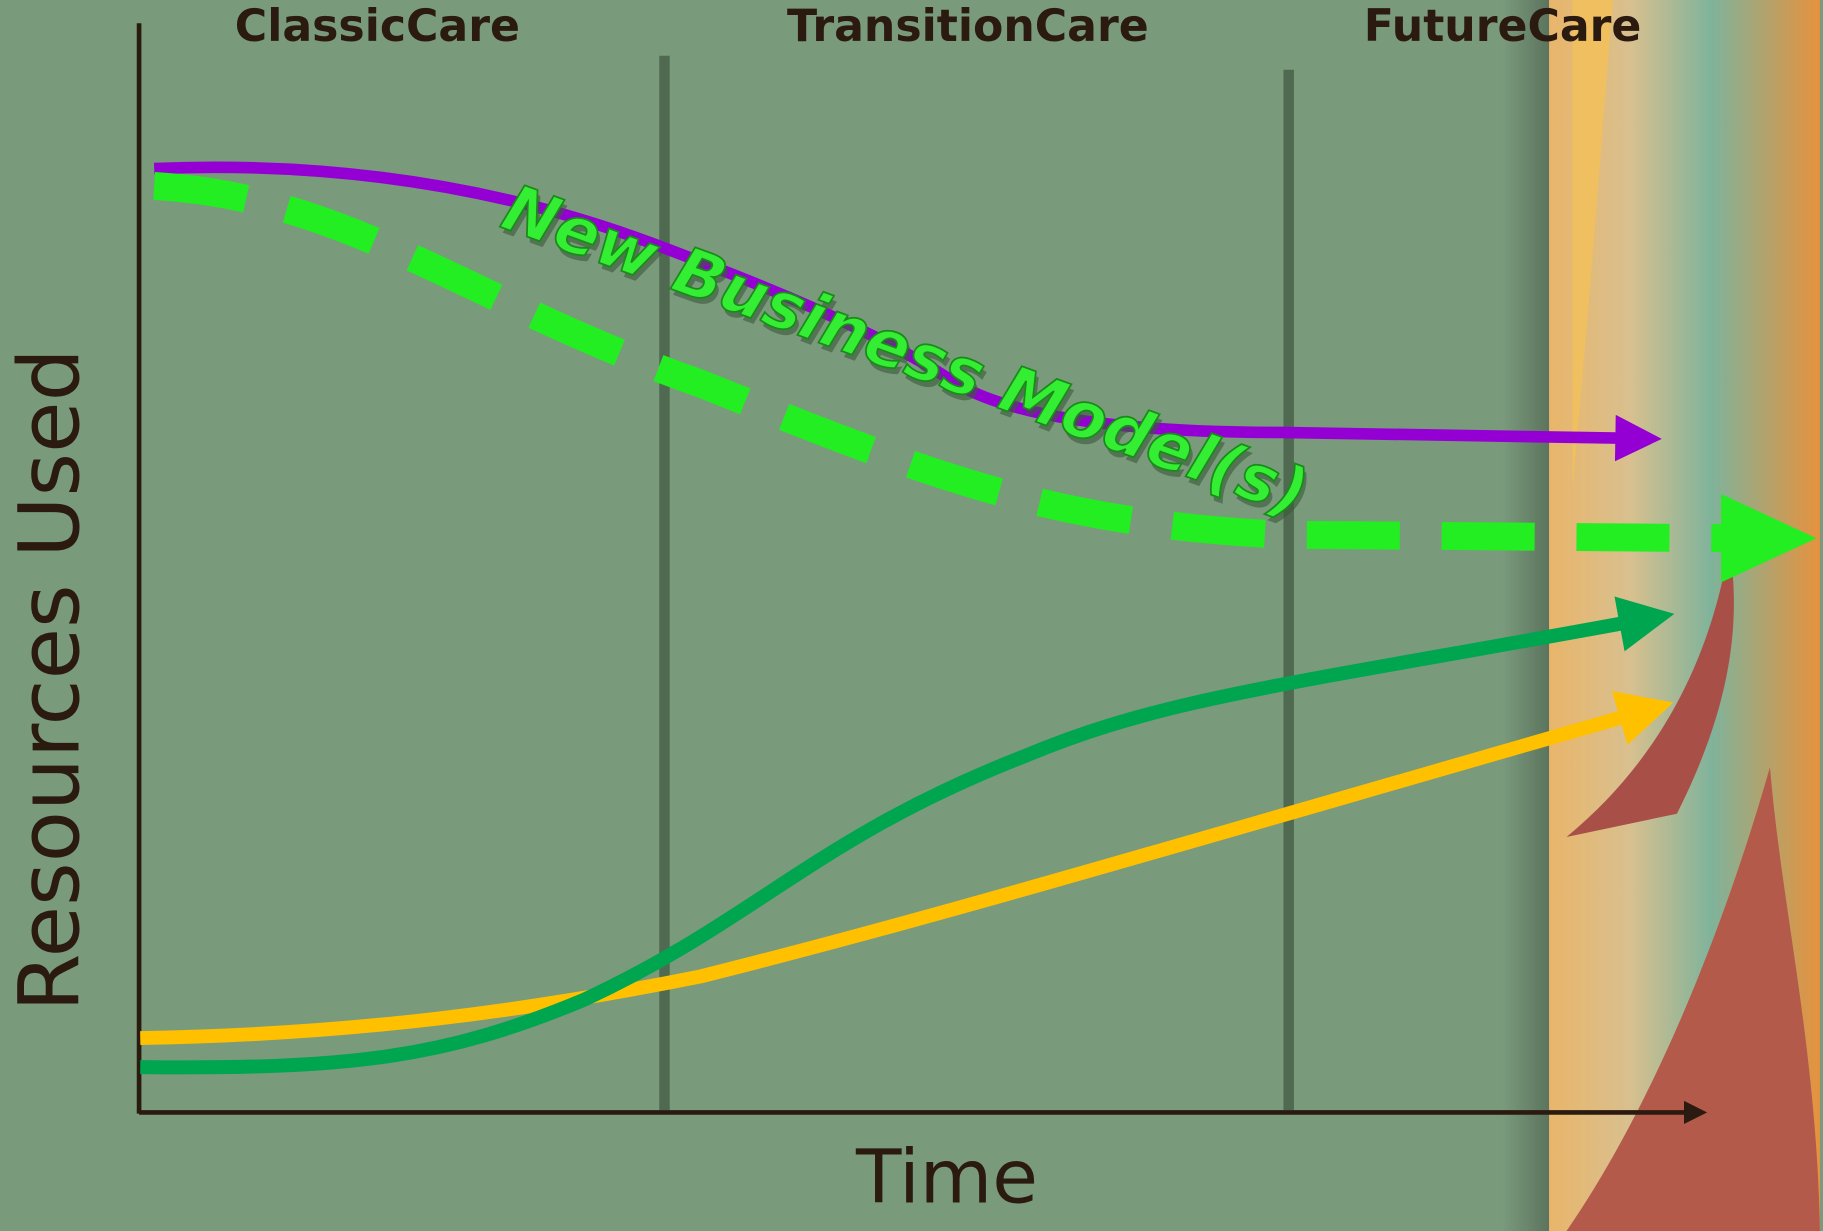 This screenshot has height=1231, width=1823. What do you see at coordinates (968, 26) in the screenshot?
I see `phase-label: TransitionCare` at bounding box center [968, 26].